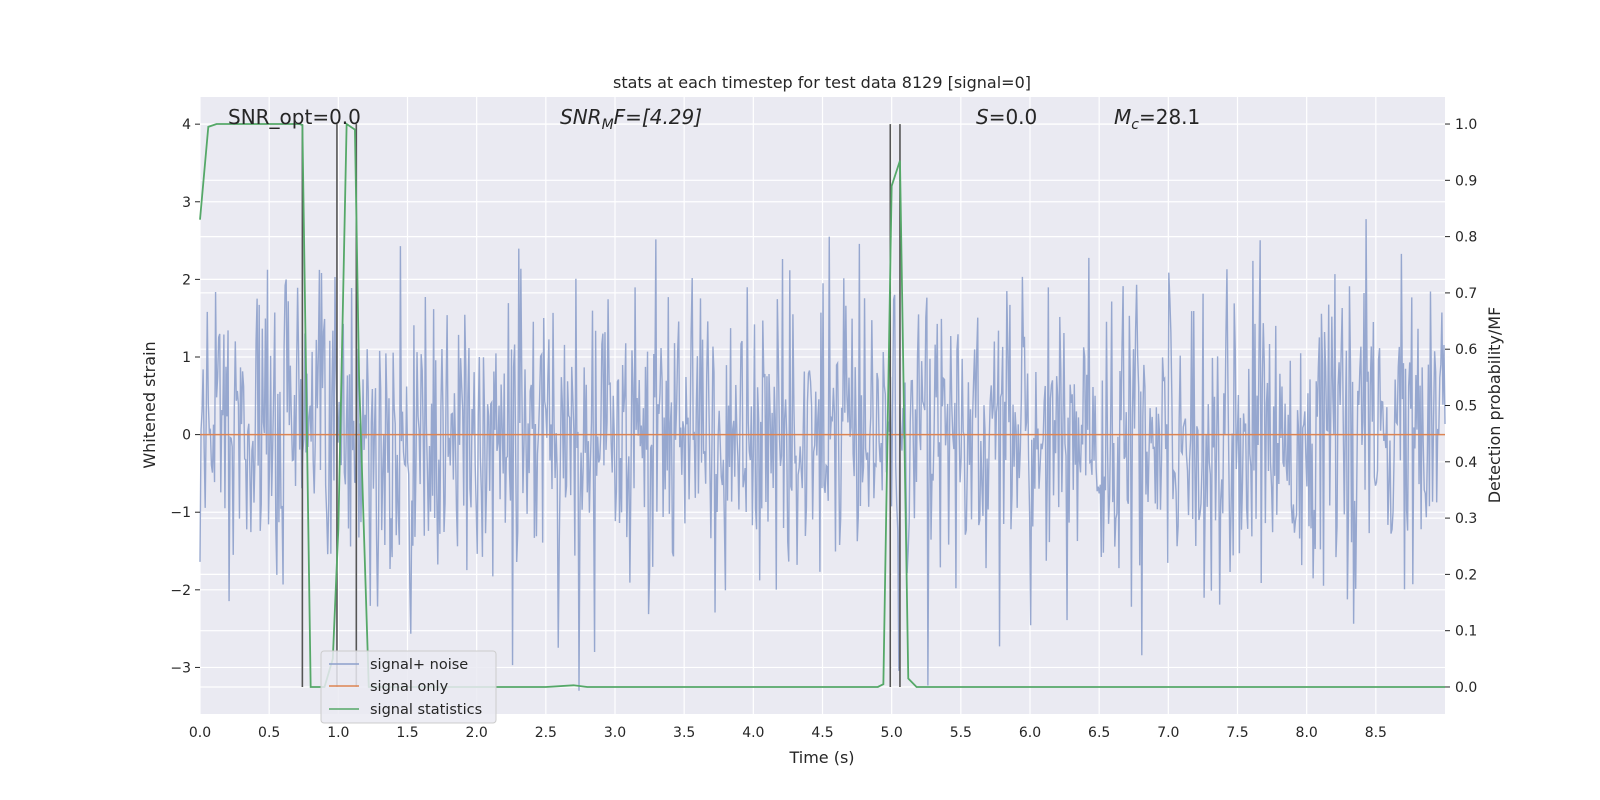  I want to click on y-tick-label: 1, so click(186, 358).